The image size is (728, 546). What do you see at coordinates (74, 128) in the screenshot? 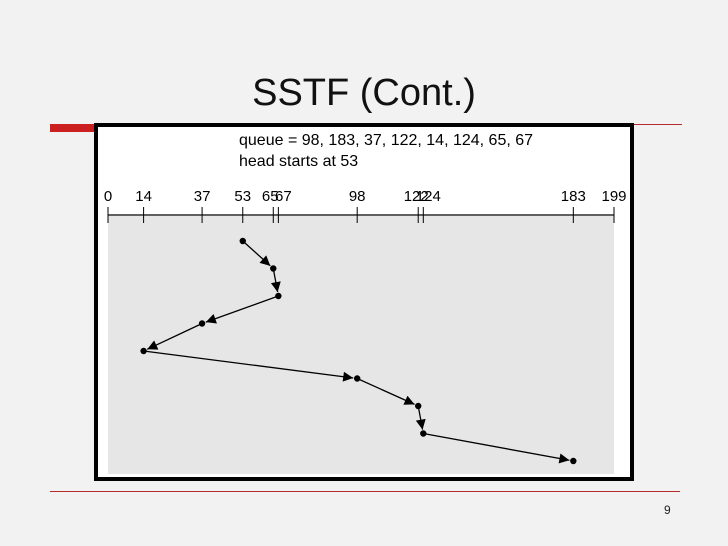
I see `title-accent-bar` at bounding box center [74, 128].